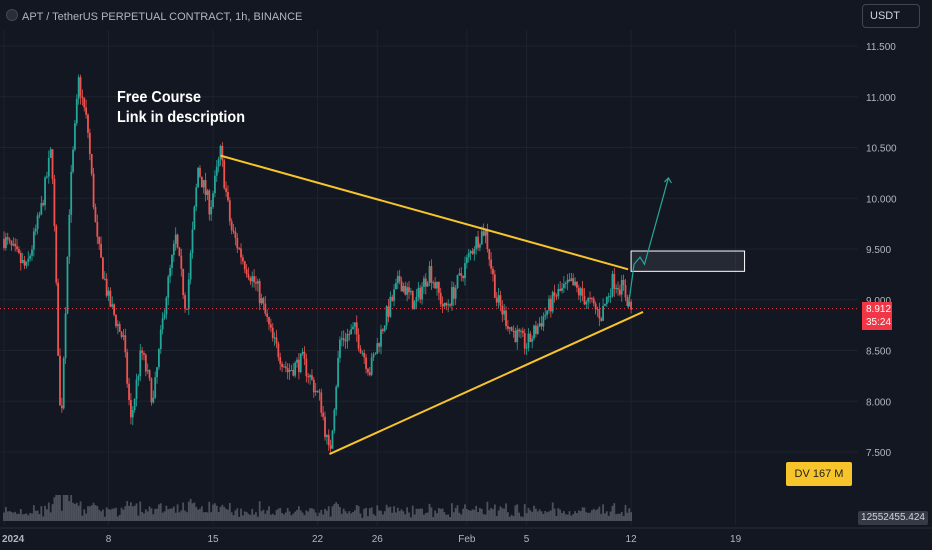 This screenshot has height=550, width=932. I want to click on time-tick-label: 12, so click(632, 539).